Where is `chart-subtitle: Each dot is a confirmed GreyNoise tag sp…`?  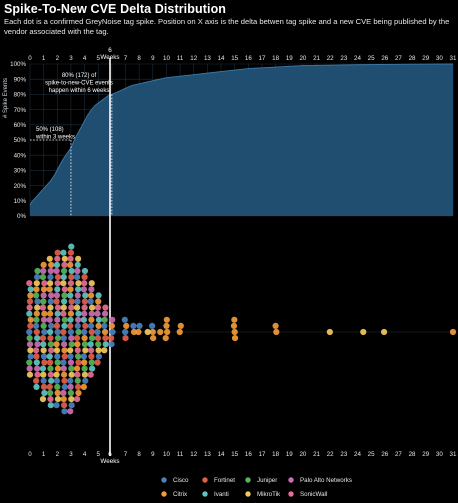
chart-subtitle: Each dot is a confirmed GreyNoise tag sp… is located at coordinates (227, 27).